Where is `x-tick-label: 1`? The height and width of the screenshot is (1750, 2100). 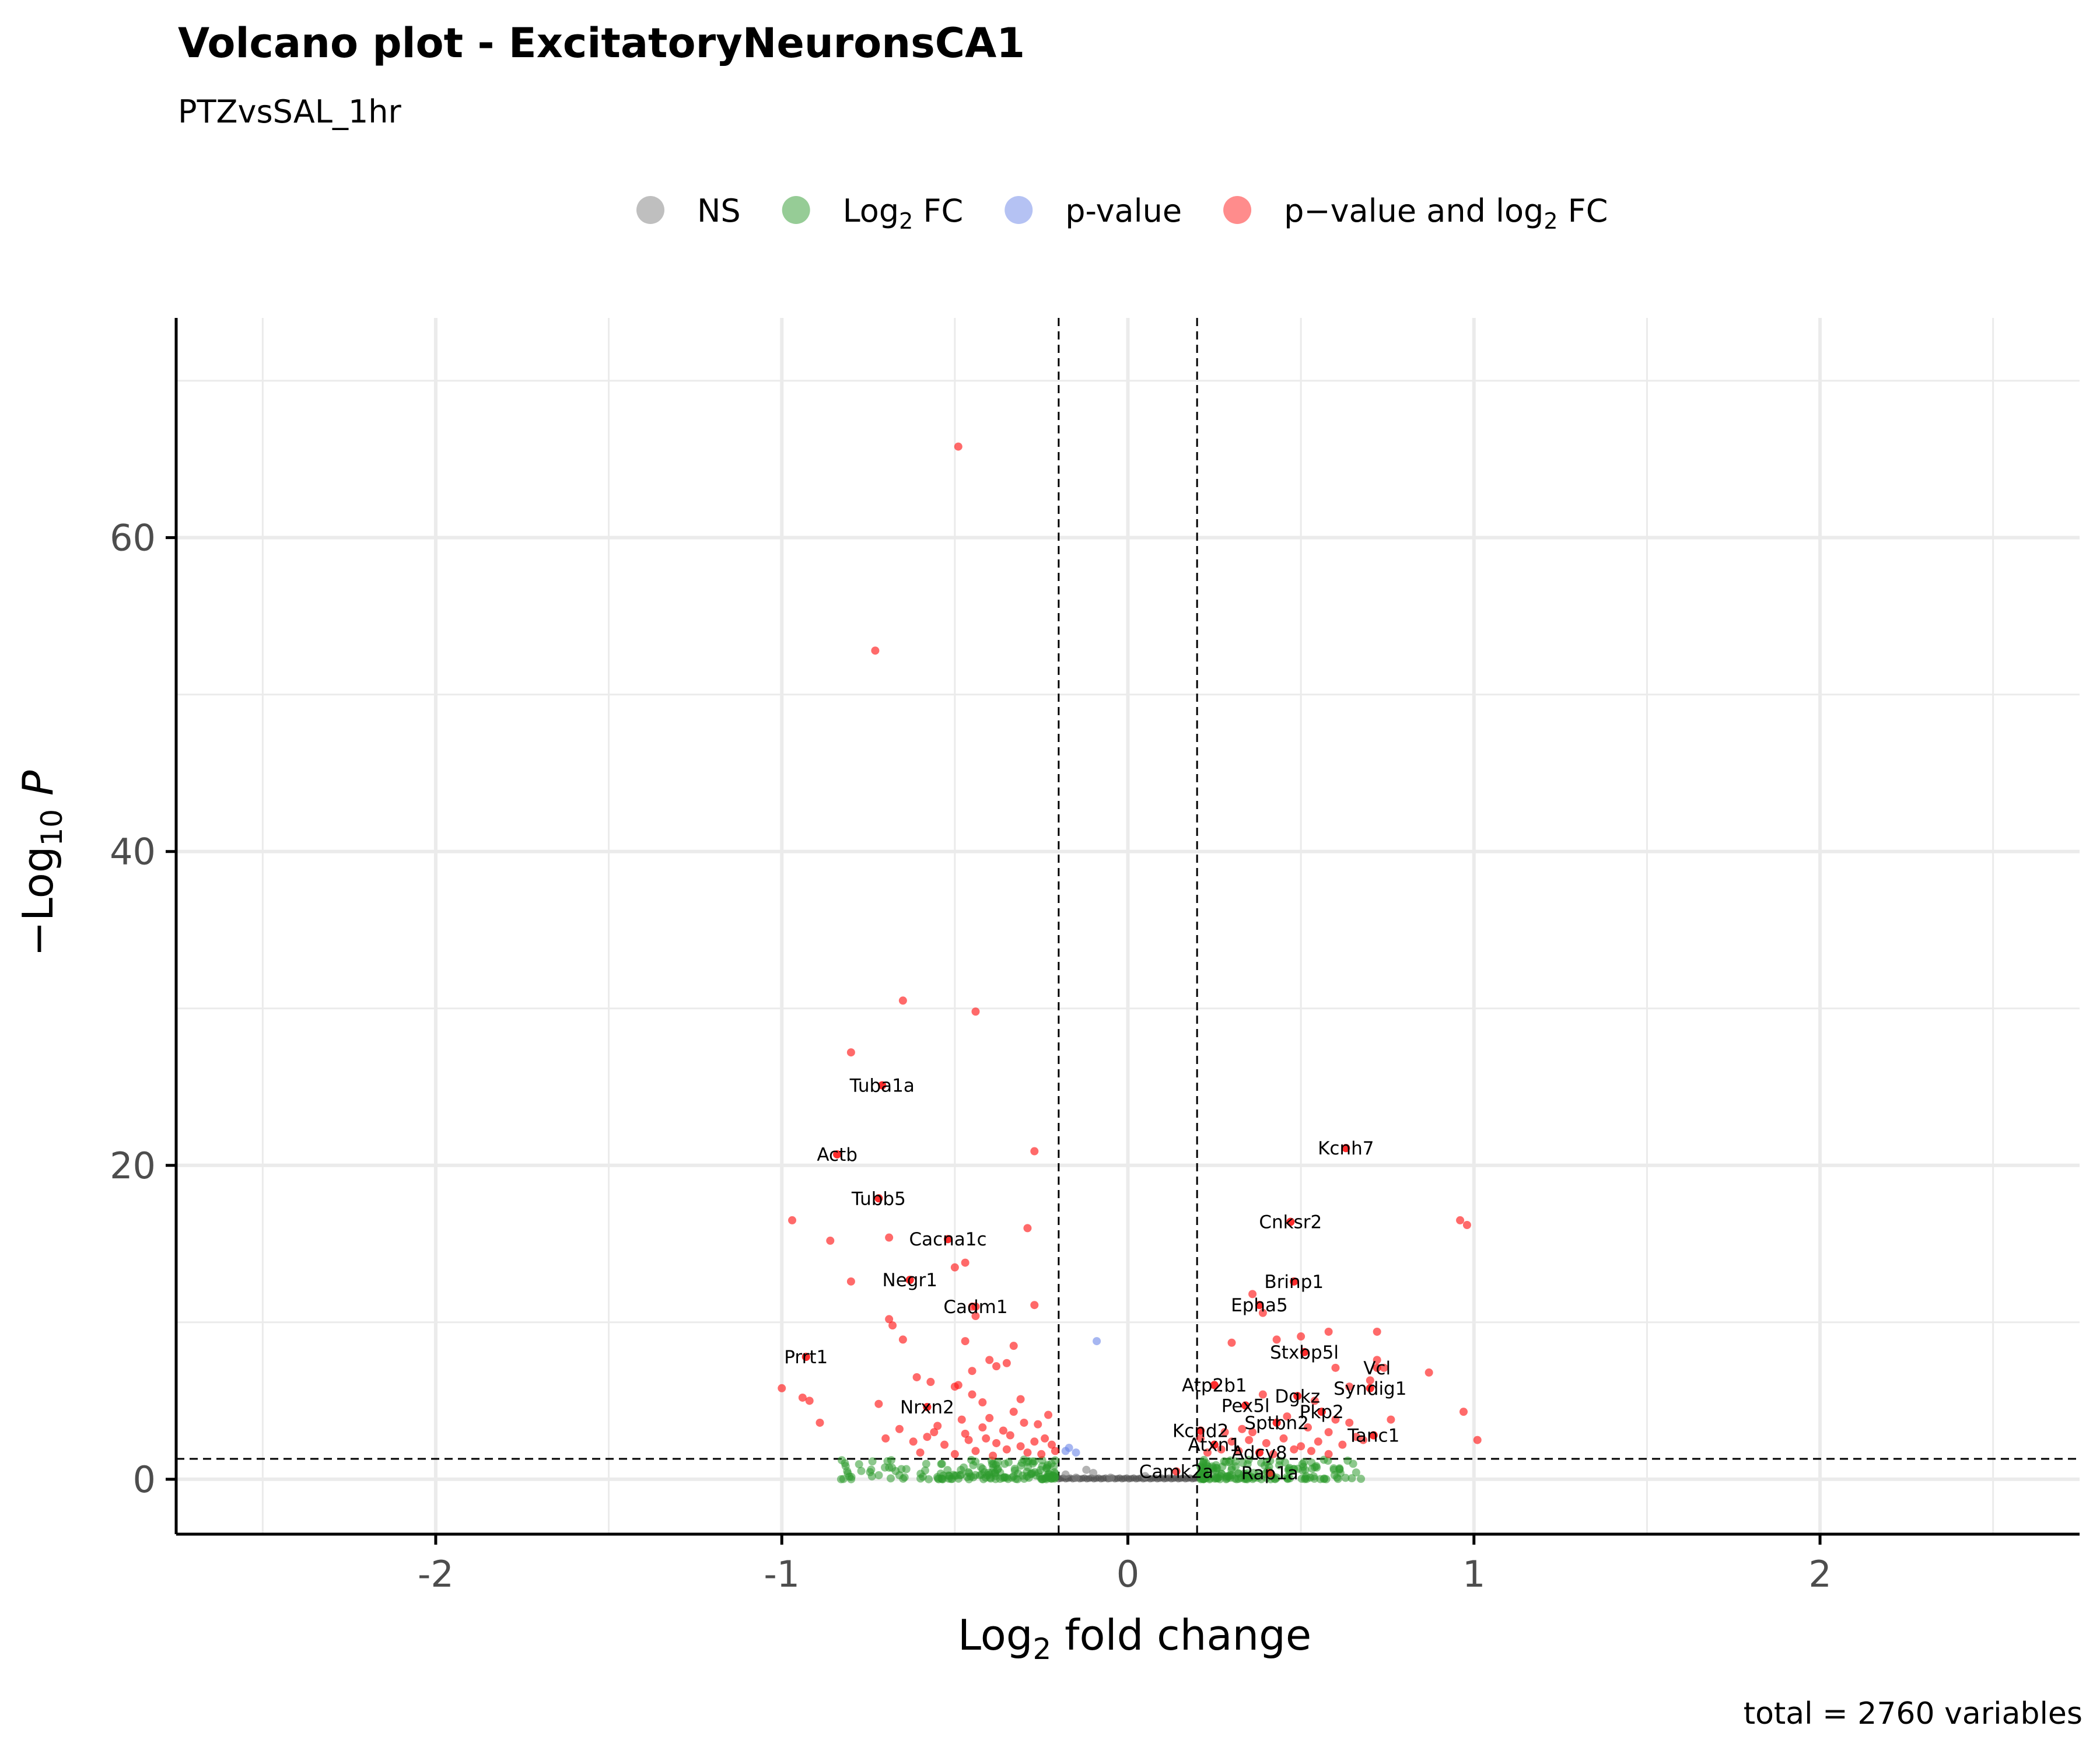 x-tick-label: 1 is located at coordinates (1473, 1574).